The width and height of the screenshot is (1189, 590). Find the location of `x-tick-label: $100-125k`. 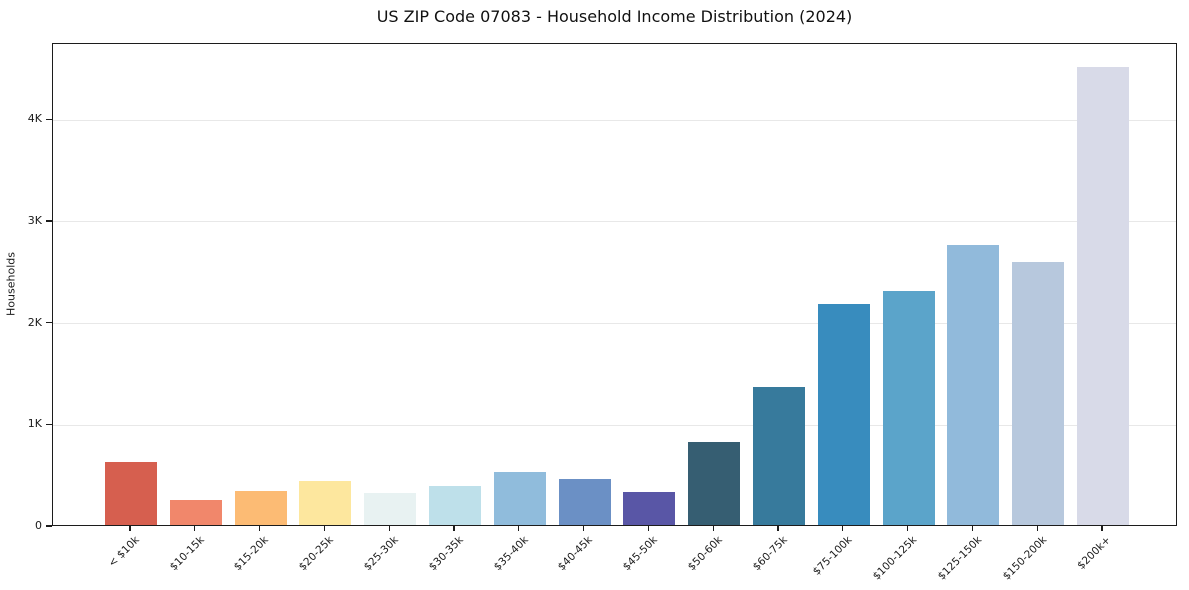

x-tick-label: $100-125k is located at coordinates (895, 558).